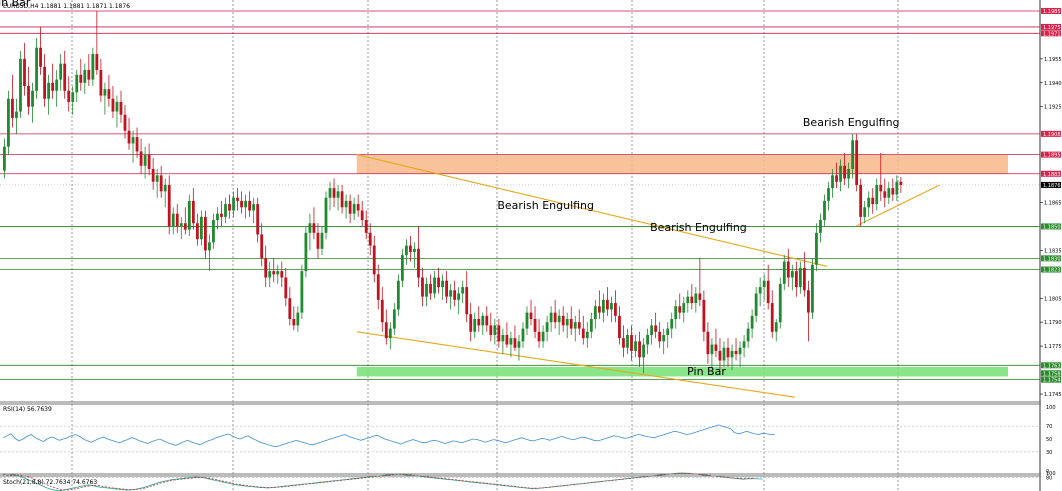 Image resolution: width=1062 pixels, height=491 pixels. Describe the element at coordinates (545, 205) in the screenshot. I see `pattern-annotation: Bearish Engulfing` at that location.